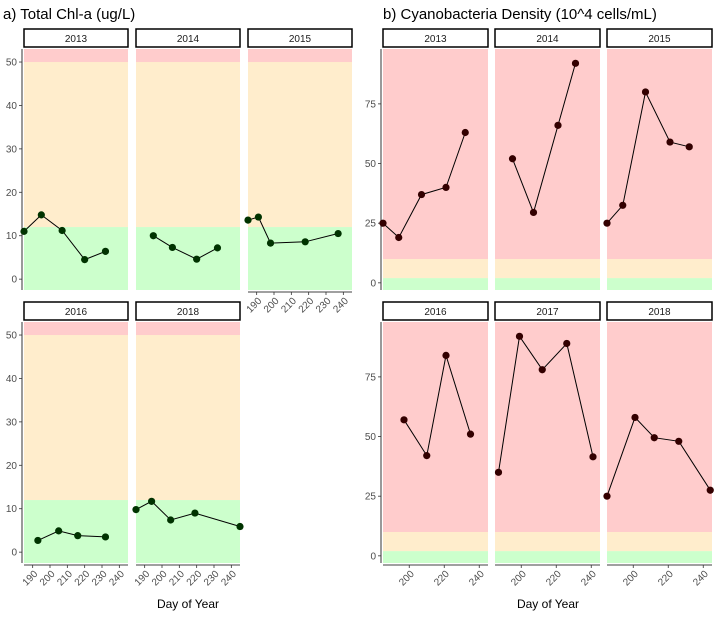 The width and height of the screenshot is (720, 618). Describe the element at coordinates (373, 283) in the screenshot. I see `y-tick-label: 0` at that location.